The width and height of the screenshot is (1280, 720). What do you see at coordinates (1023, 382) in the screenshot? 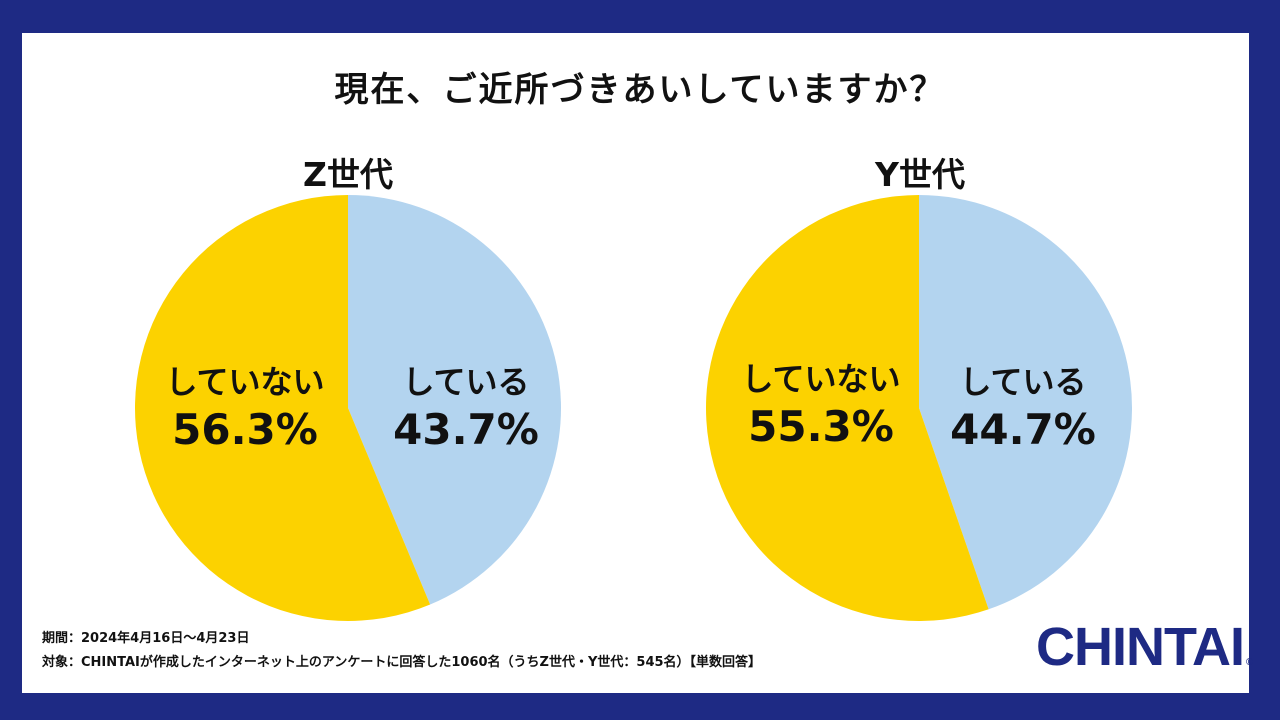
I see `y-doing-category: している` at bounding box center [1023, 382].